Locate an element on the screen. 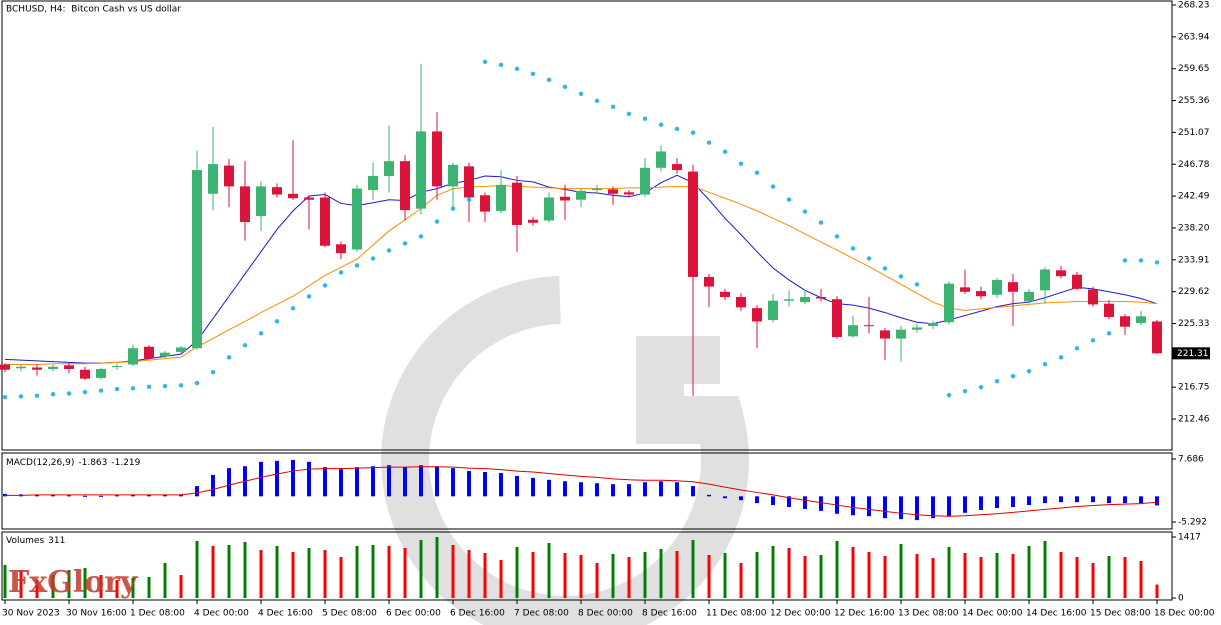 The height and width of the screenshot is (625, 1221). y-tick-label: 242.49 is located at coordinates (1194, 197).